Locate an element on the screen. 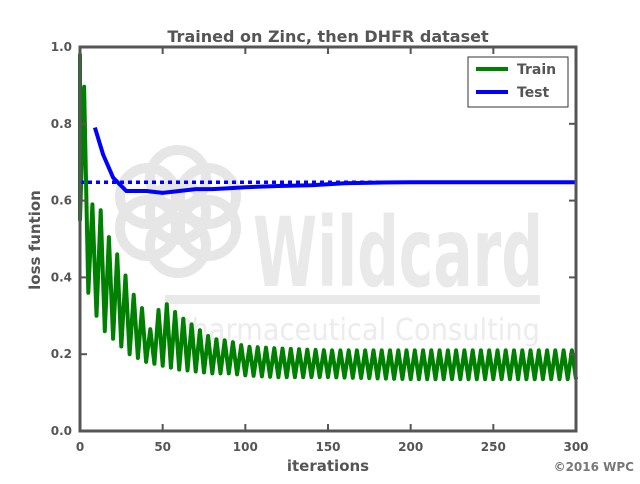  x-tick-label: 50 is located at coordinates (162, 447).